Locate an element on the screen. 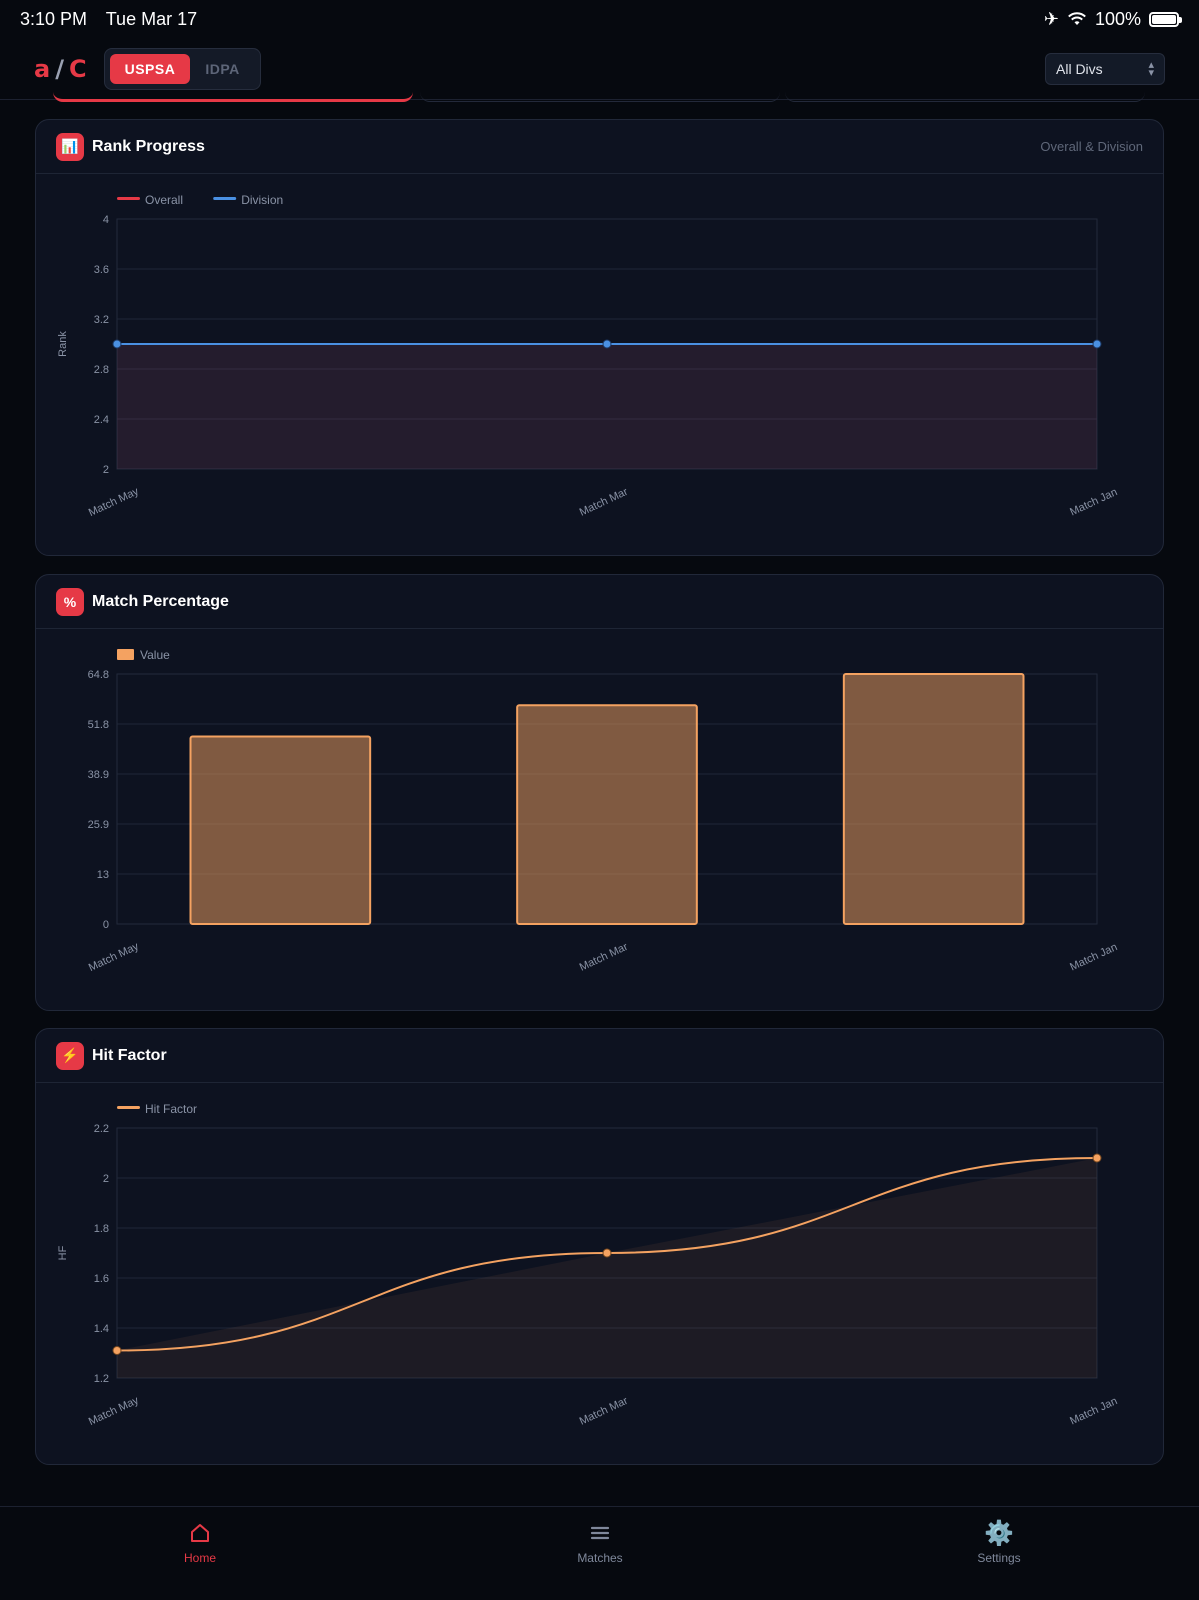  card-title: Hit Factor is located at coordinates (129, 1055).